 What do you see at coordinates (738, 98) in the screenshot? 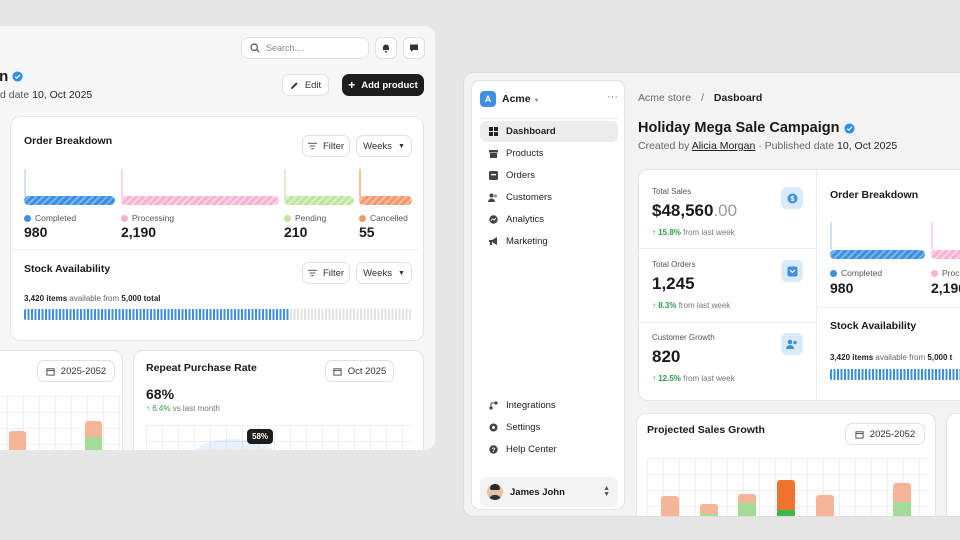
I see `breadcrumb-current: Dasboard` at bounding box center [738, 98].